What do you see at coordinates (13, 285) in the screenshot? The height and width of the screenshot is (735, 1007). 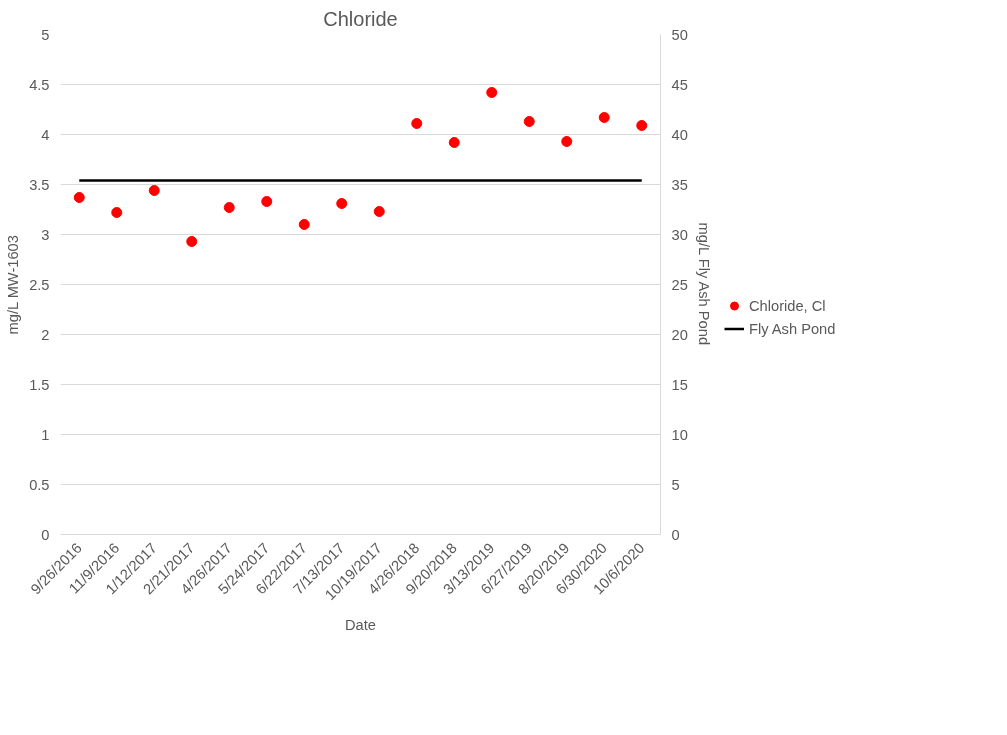 I see `y-axis-title: mg/L MW-1603` at bounding box center [13, 285].